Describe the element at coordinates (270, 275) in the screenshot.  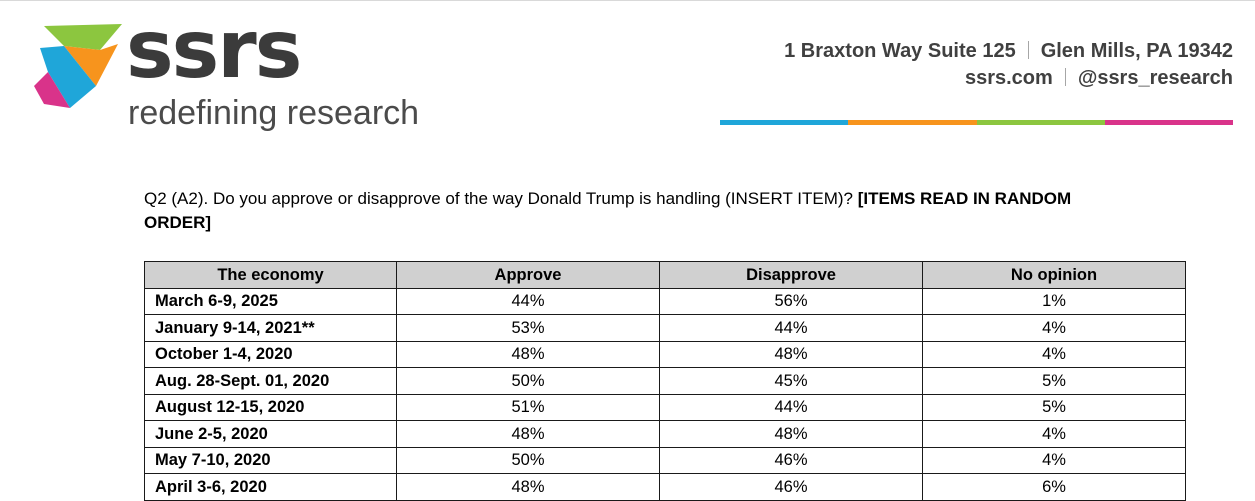
I see `column-header-item: The economy` at that location.